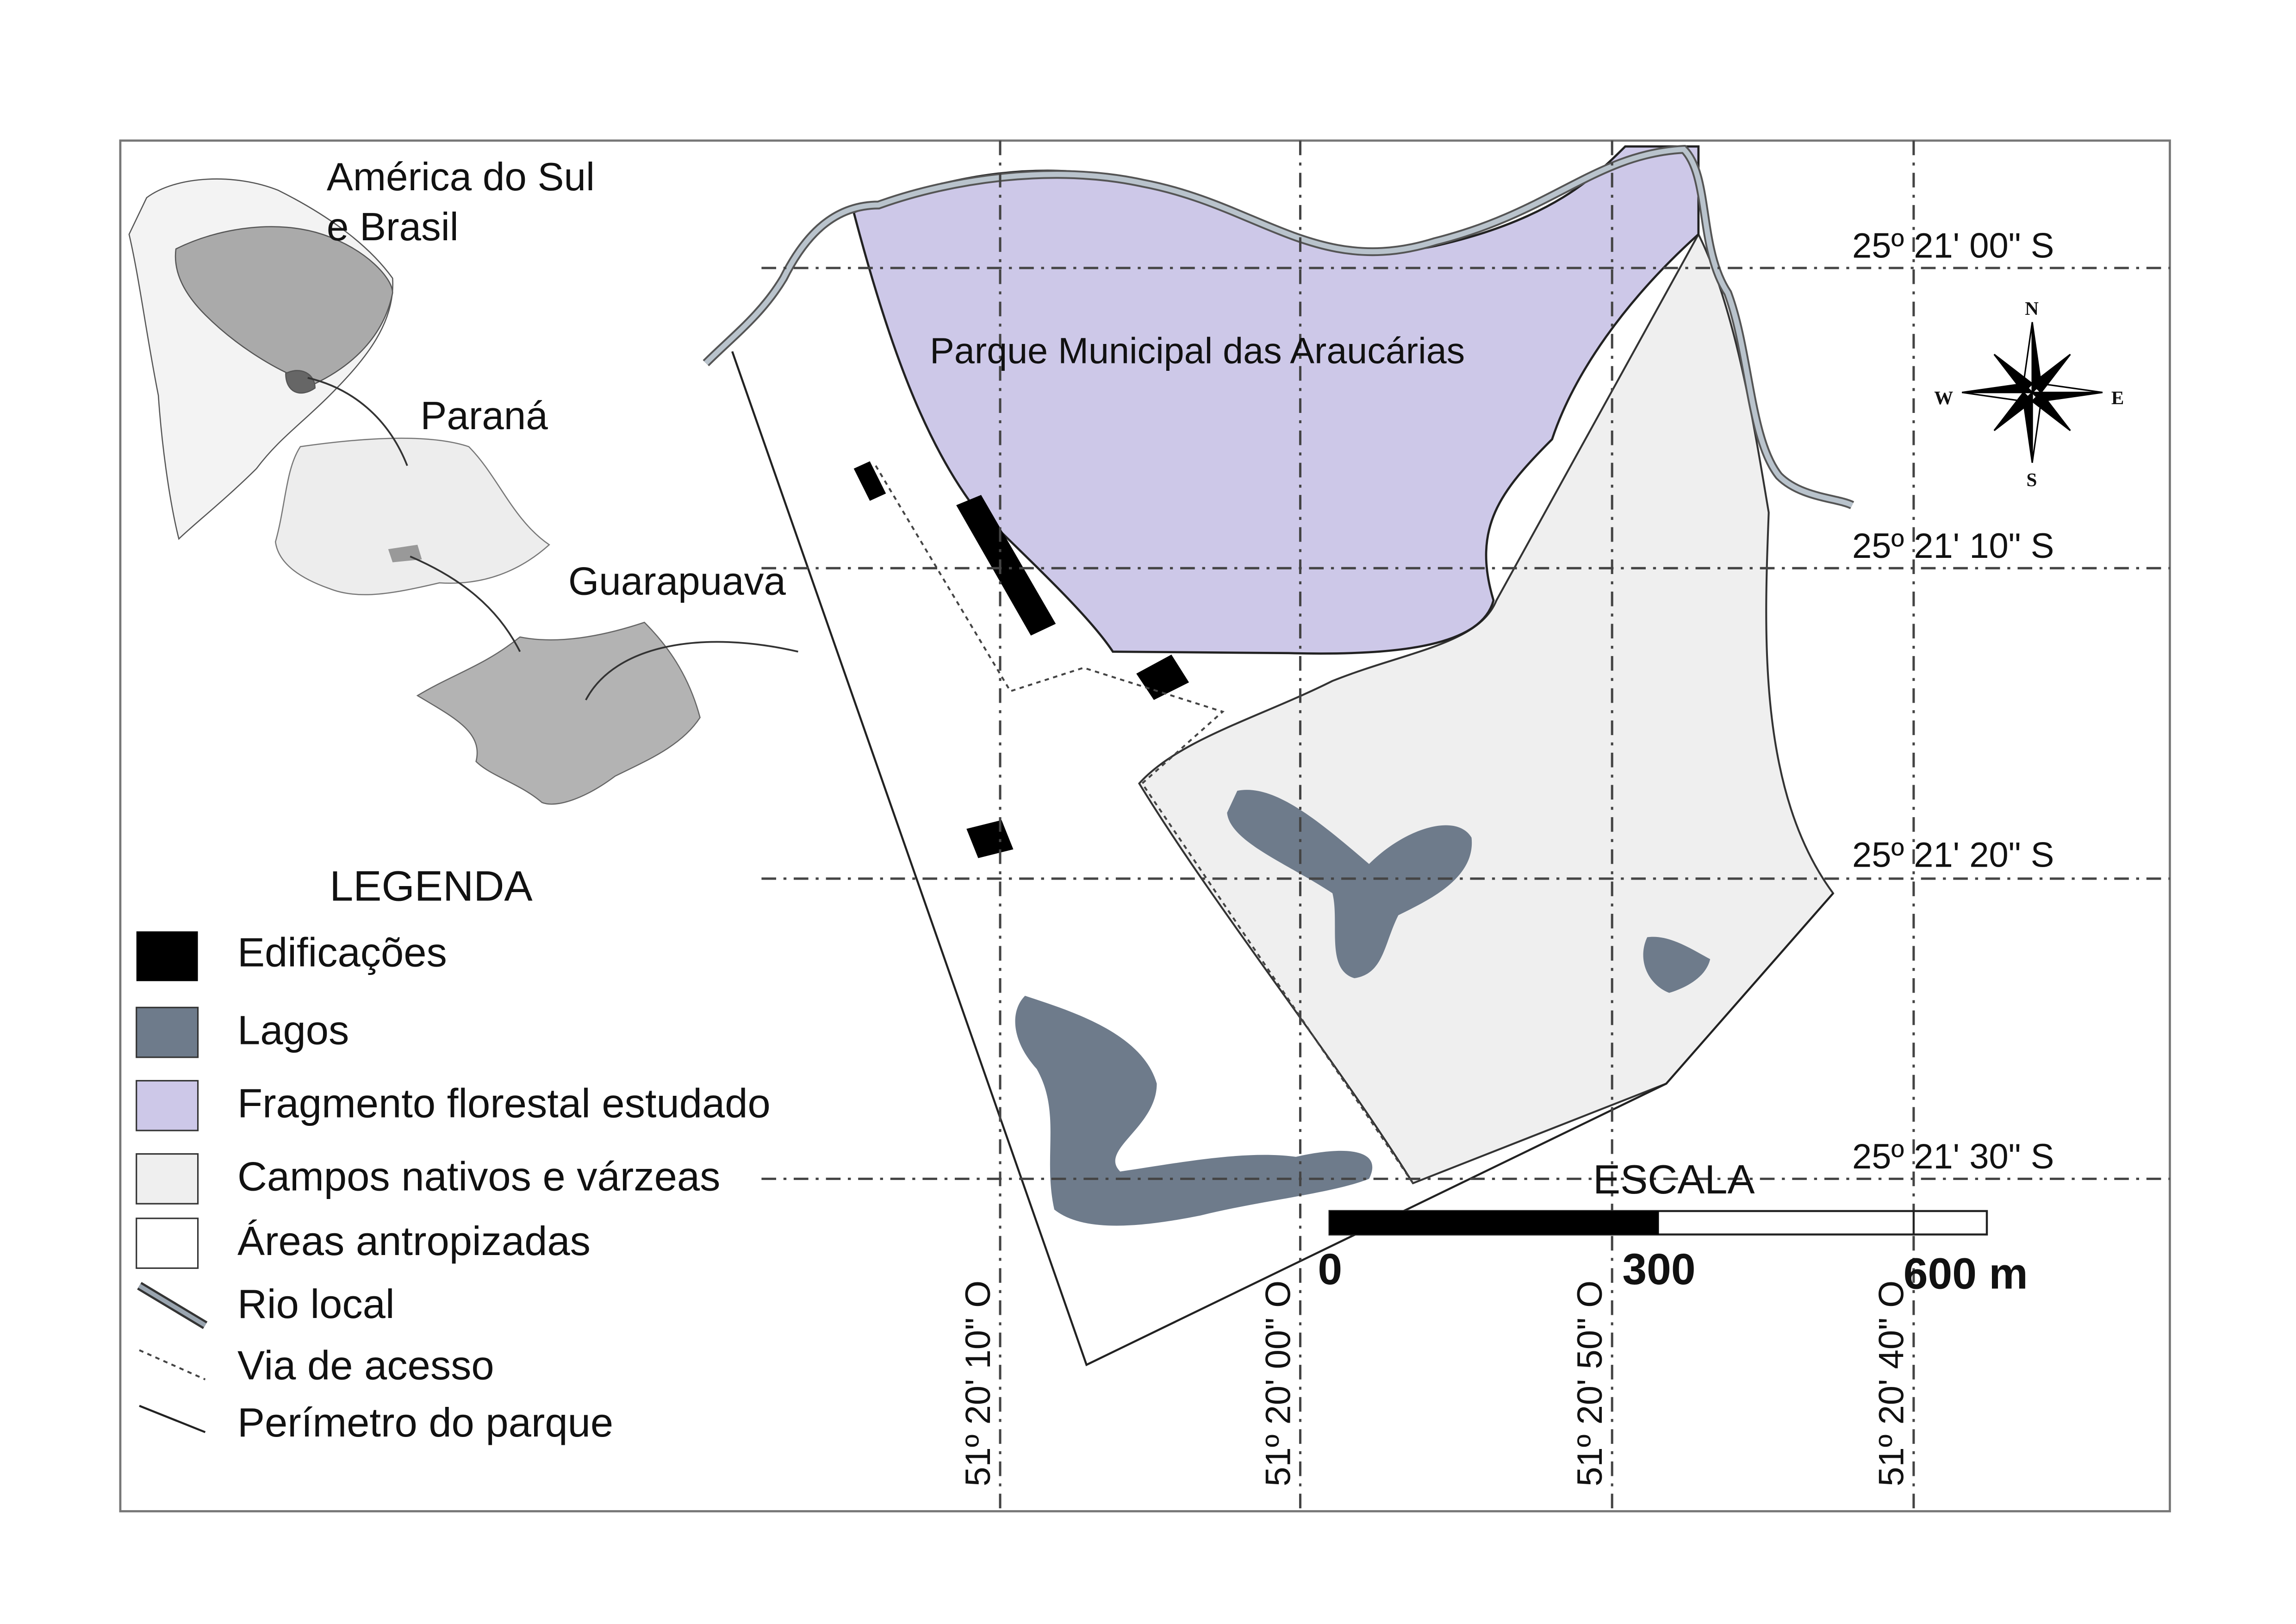  Describe the element at coordinates (2032, 479) in the screenshot. I see `svg-text: S` at that location.